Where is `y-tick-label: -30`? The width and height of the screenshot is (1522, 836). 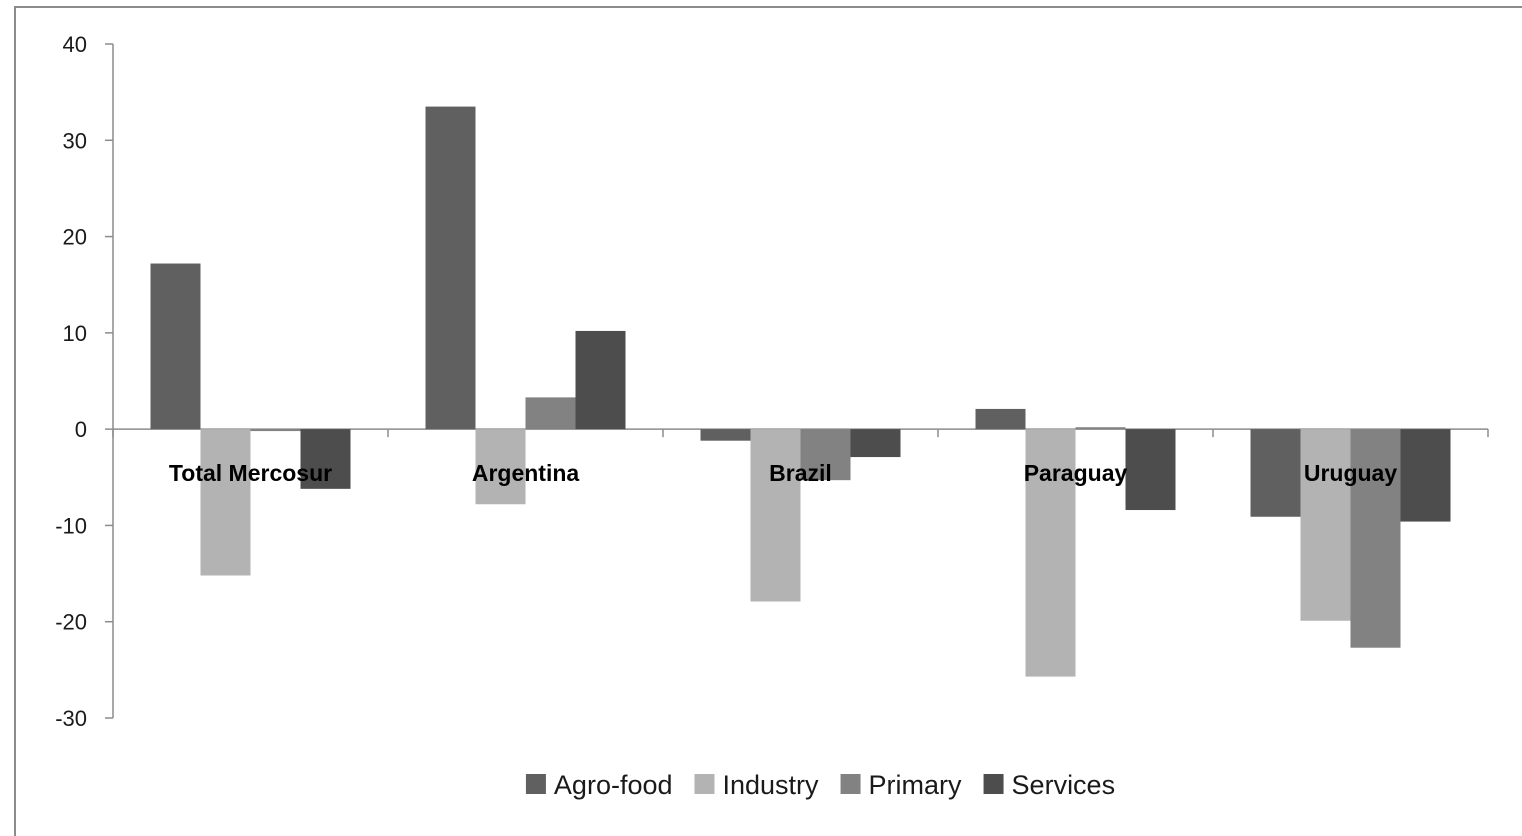 y-tick-label: -30 is located at coordinates (71, 718).